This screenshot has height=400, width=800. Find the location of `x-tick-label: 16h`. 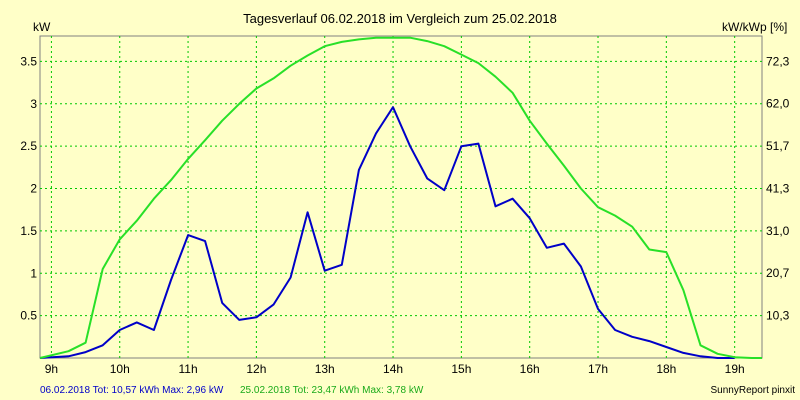

x-tick-label: 16h is located at coordinates (530, 369).